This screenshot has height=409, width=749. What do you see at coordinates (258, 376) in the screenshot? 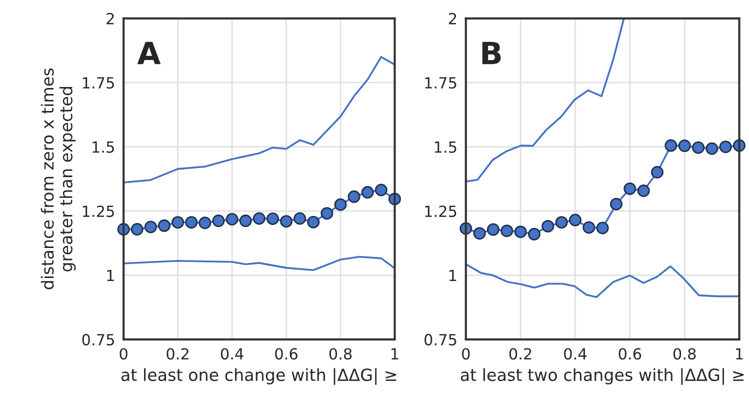
I see `x-axis-title: at least one change with |ΔΔG| ≥` at bounding box center [258, 376].